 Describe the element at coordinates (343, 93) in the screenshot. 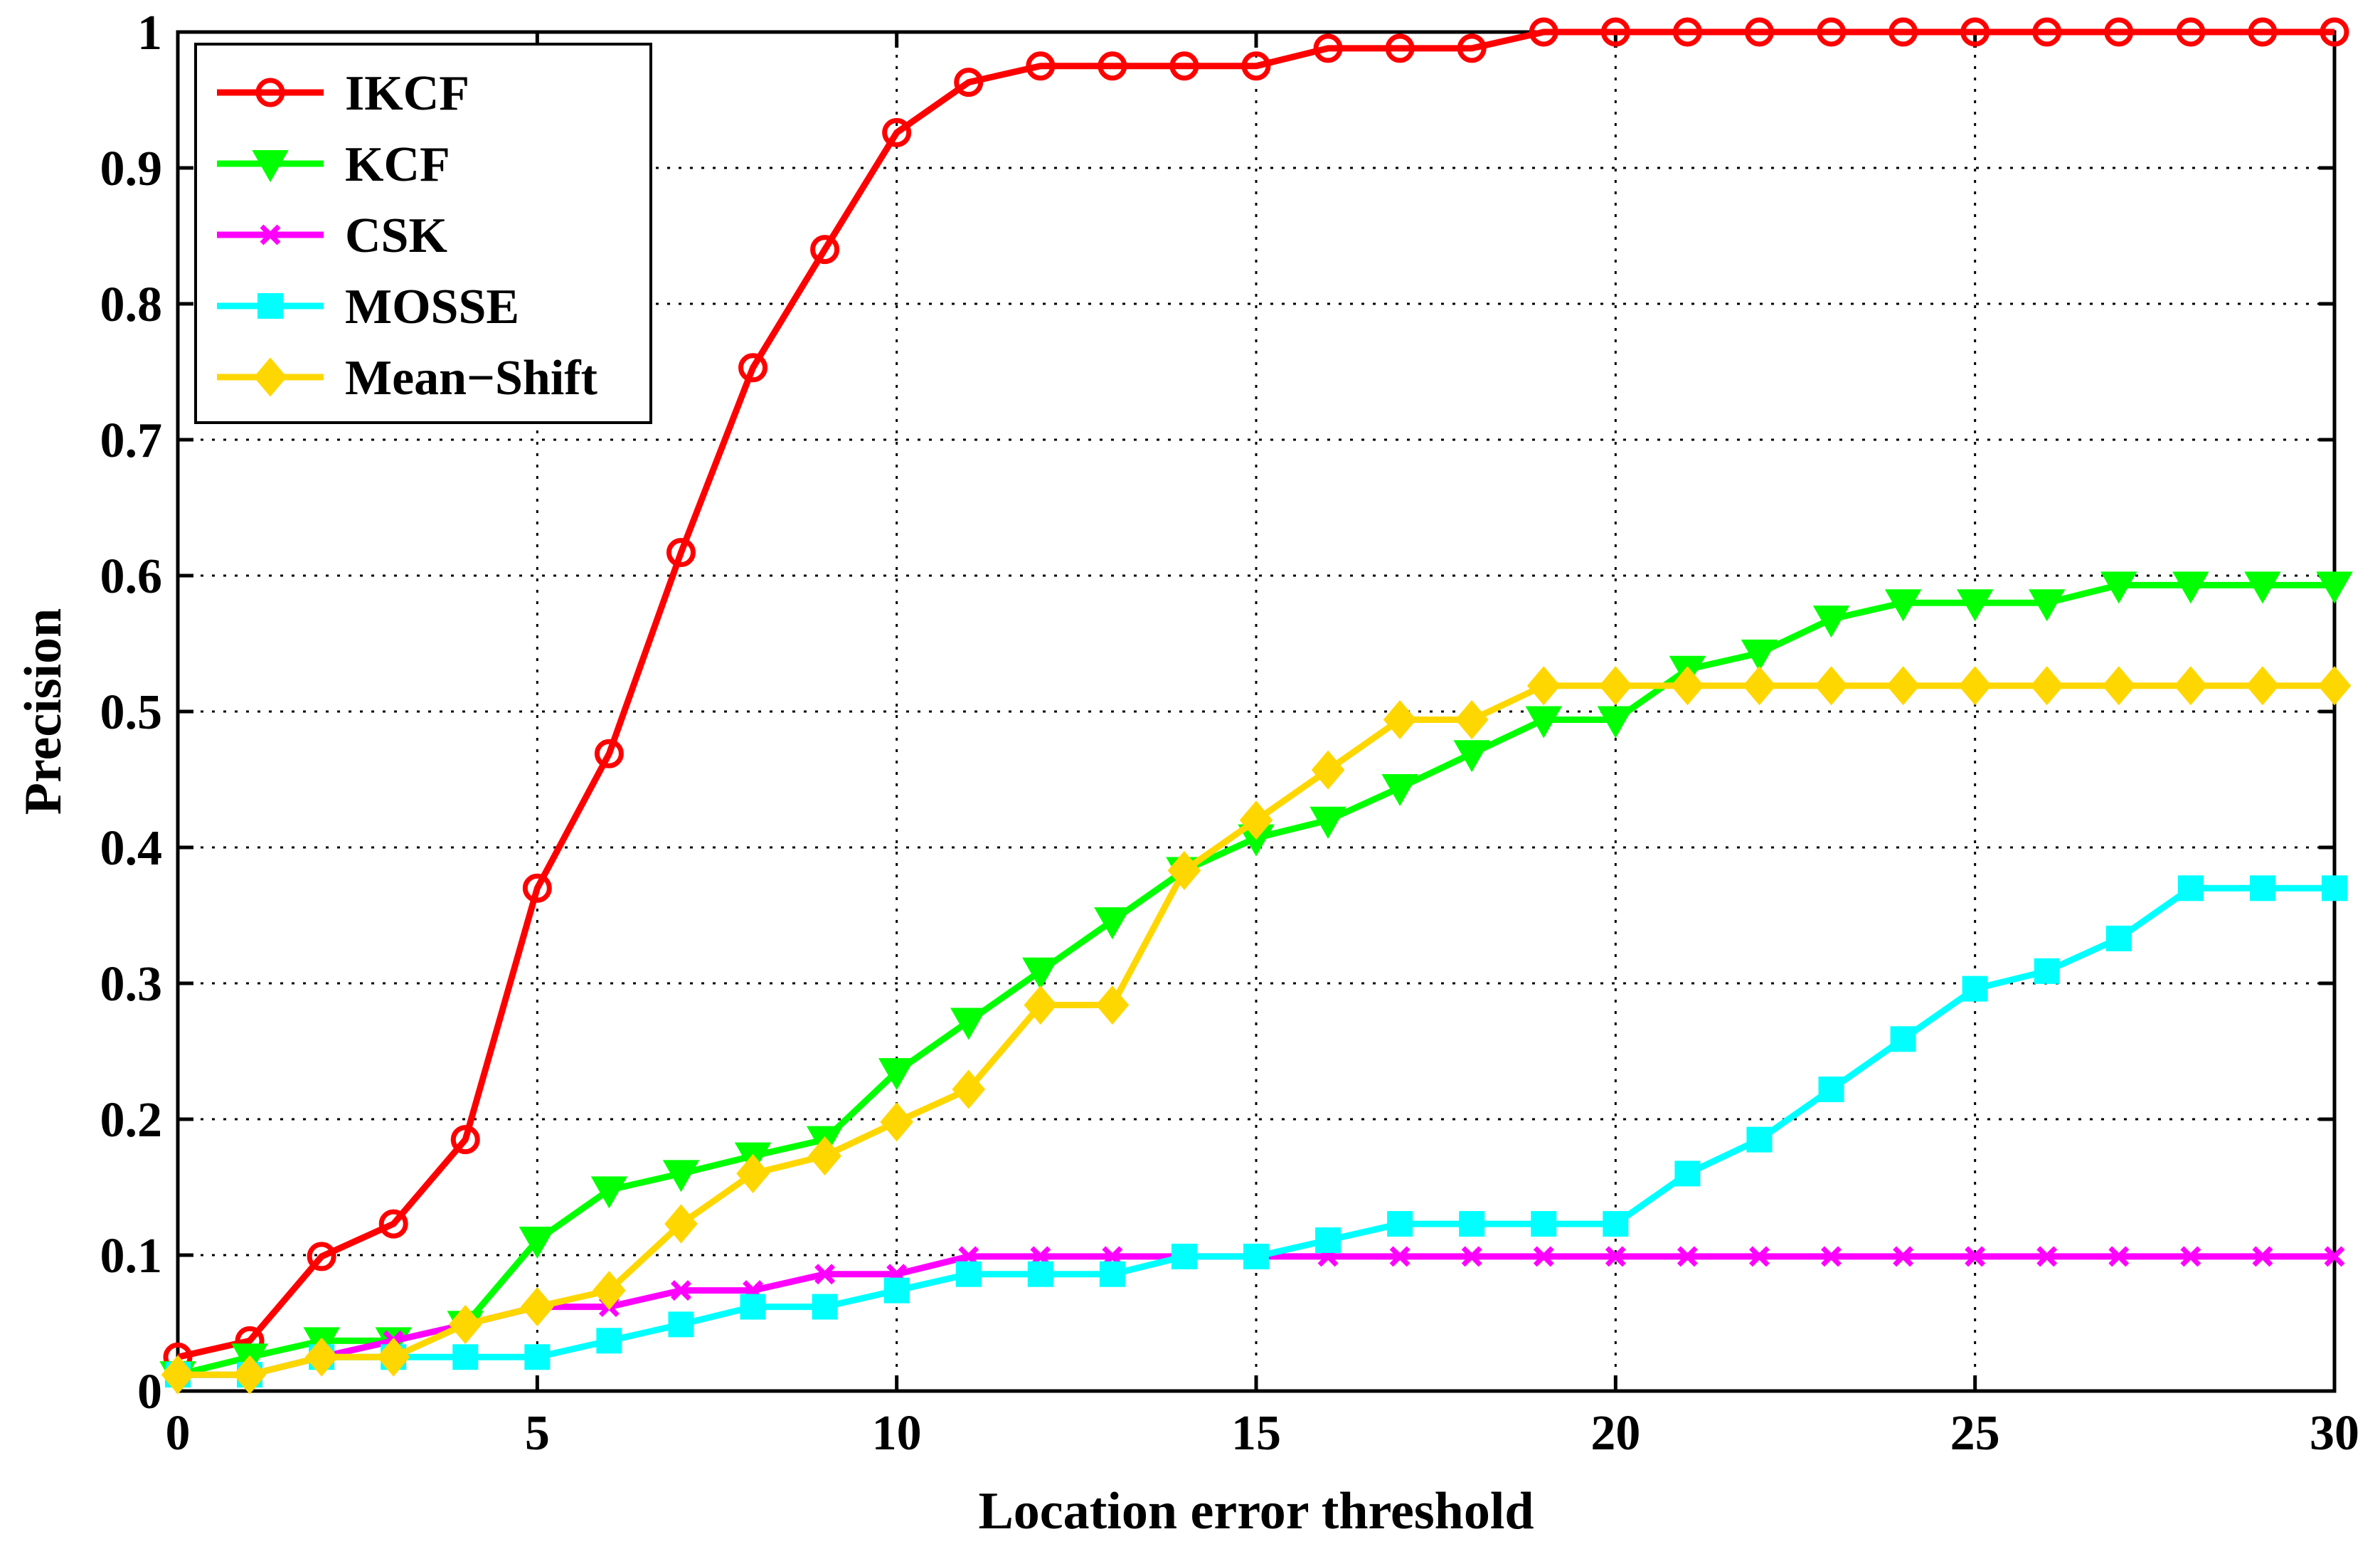

I see `legend-entry-ikcf: IKCF` at that location.